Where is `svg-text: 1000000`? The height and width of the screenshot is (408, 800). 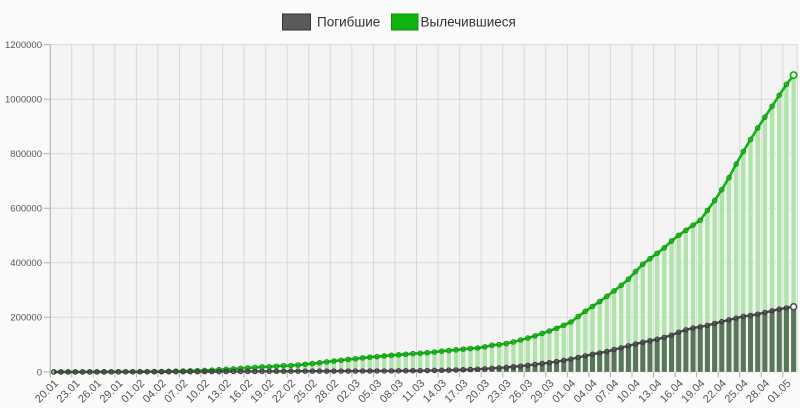
svg-text: 1000000 is located at coordinates (23, 100).